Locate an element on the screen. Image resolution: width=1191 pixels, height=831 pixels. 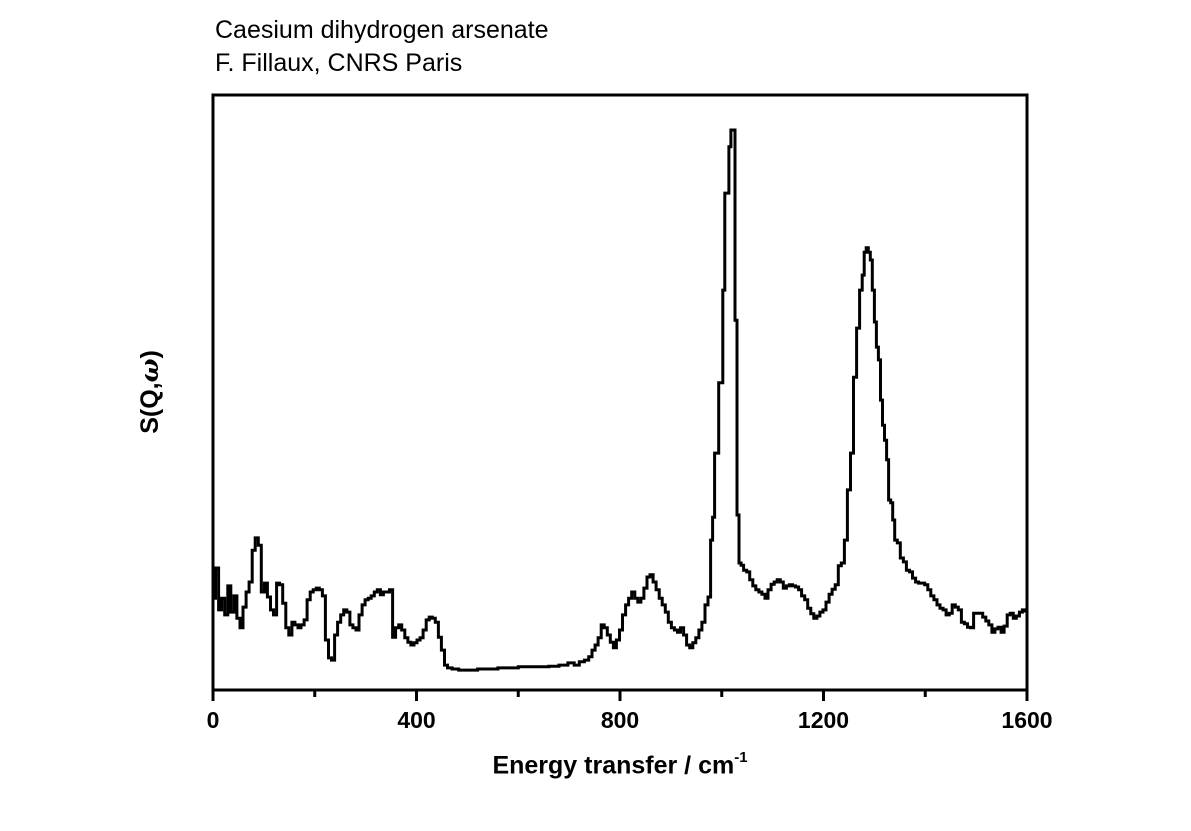
x-axis-title-main: Energy transfer / cm is located at coordinates (613, 765).